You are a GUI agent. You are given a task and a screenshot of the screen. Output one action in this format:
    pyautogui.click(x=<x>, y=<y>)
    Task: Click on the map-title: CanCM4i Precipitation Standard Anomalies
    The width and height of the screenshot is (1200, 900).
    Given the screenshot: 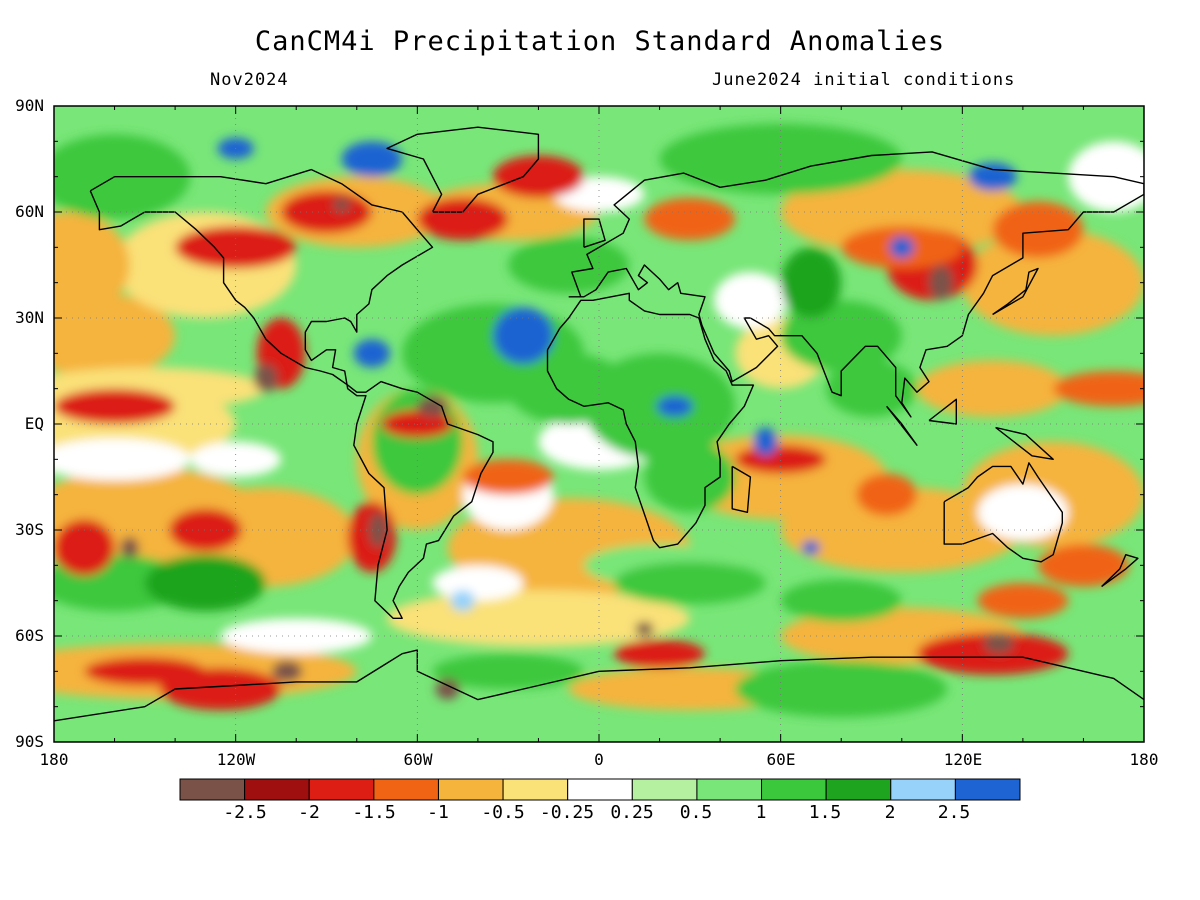 What is the action you would take?
    pyautogui.click(x=600, y=41)
    